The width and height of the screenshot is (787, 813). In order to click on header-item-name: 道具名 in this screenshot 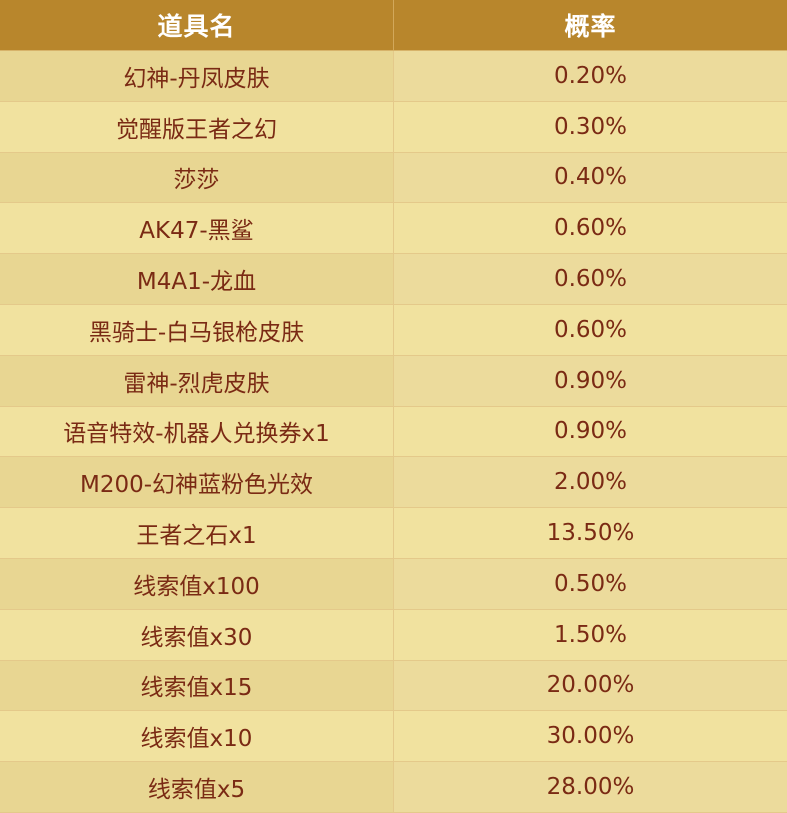, I will do `click(197, 25)`.